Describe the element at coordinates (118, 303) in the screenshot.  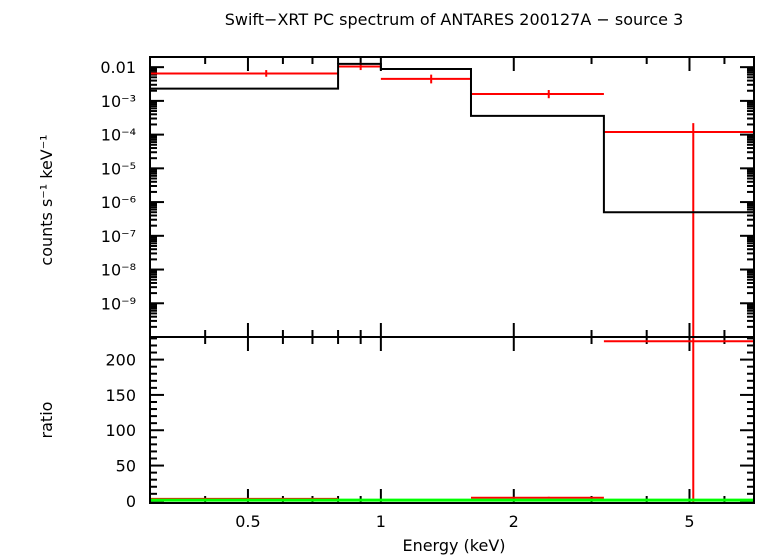
I see `y-tick-label: 10⁻⁹` at that location.